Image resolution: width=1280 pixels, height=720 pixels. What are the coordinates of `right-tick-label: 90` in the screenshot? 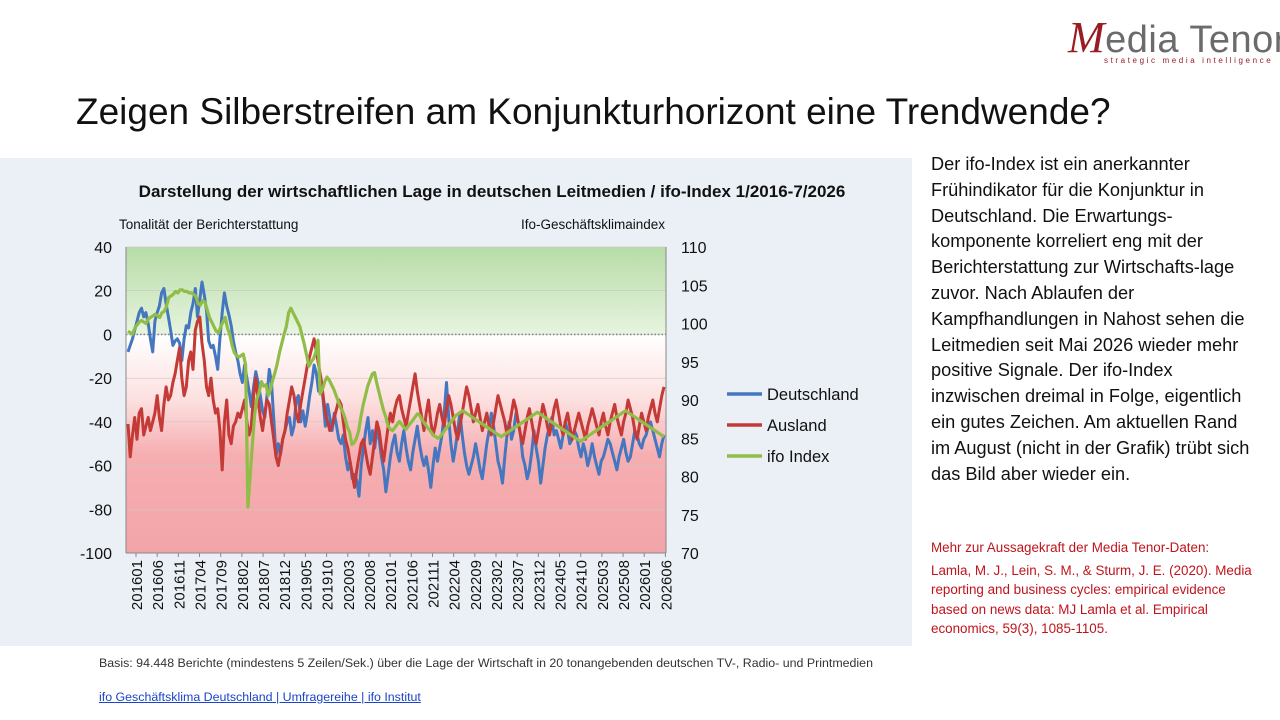 It's located at (690, 401).